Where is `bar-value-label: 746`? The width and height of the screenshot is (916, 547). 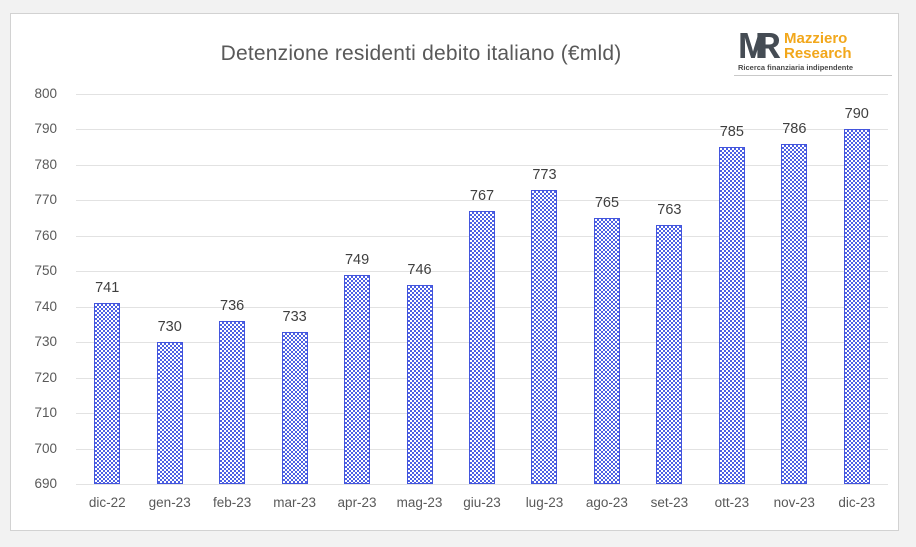
bar-value-label: 746 is located at coordinates (419, 270).